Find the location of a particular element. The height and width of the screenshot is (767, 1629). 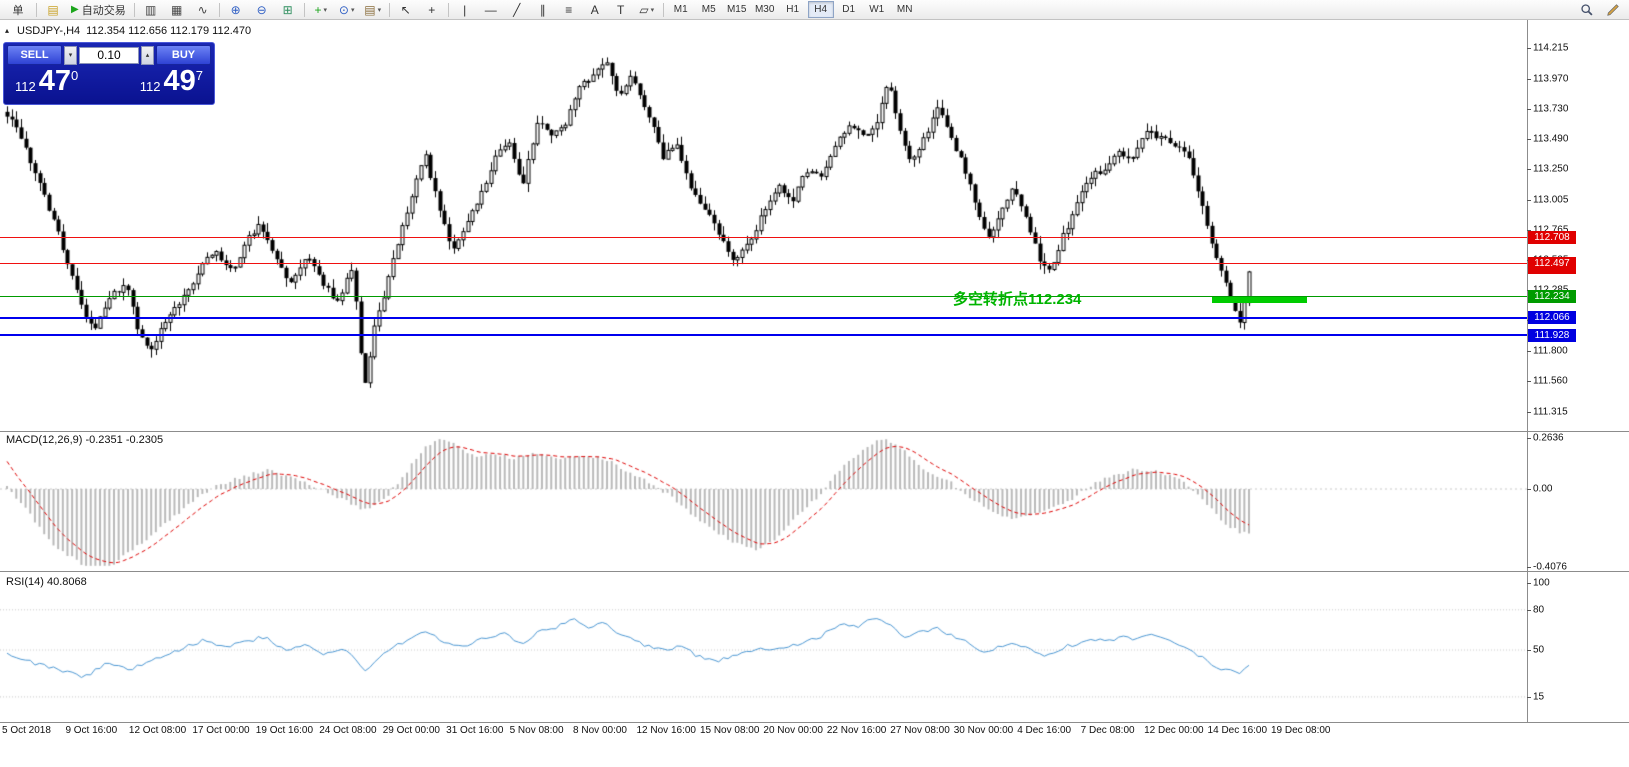

autotrading-button: ▶ 自动交易 is located at coordinates (98, 9).